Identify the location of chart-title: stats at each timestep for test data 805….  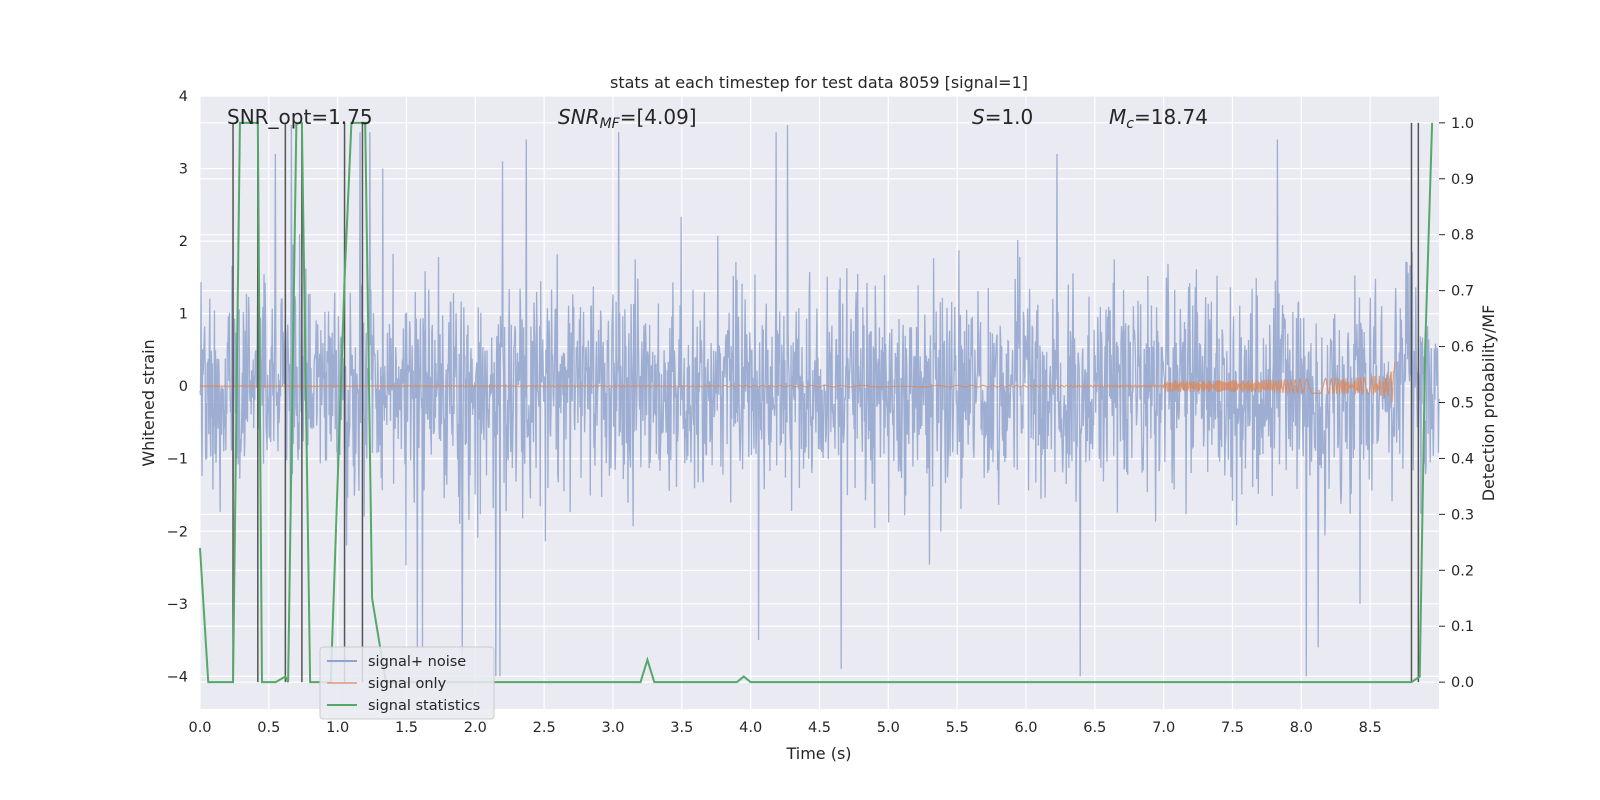
(819, 82).